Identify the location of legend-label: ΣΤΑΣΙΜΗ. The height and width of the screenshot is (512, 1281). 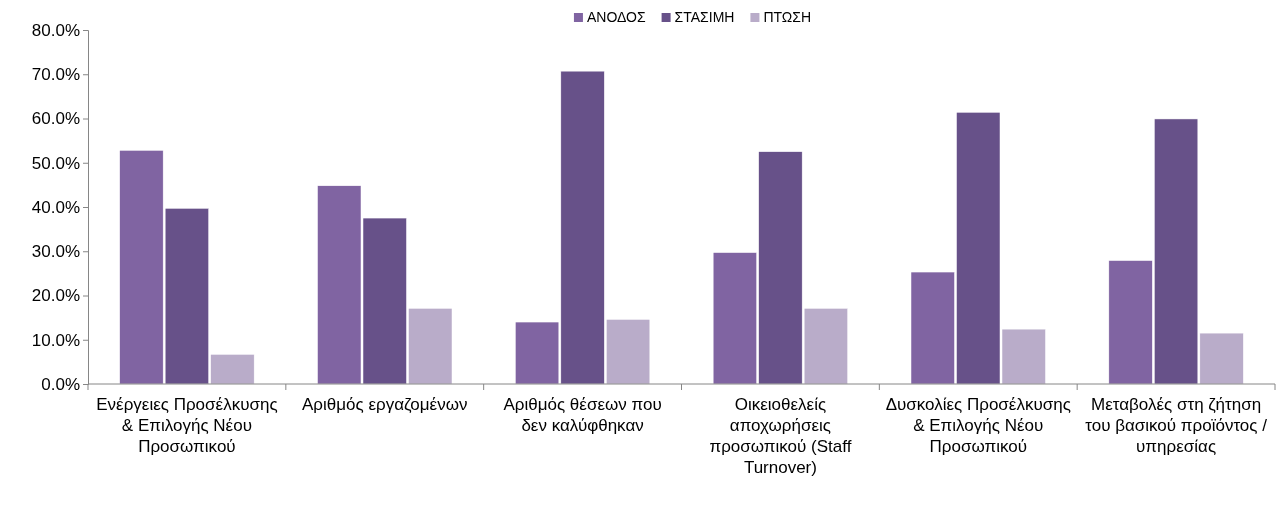
(704, 17).